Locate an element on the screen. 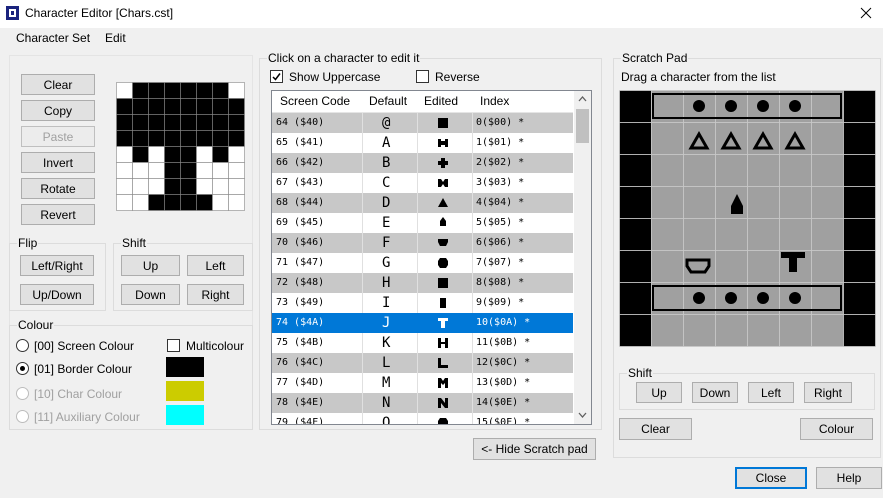  default-char: O is located at coordinates (386, 420).